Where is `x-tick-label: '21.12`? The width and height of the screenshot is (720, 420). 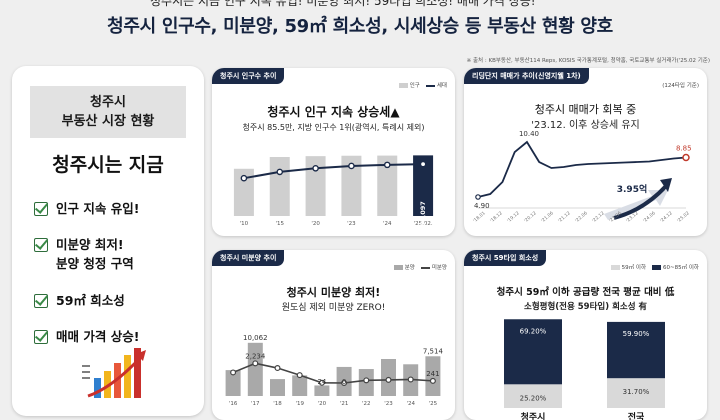 x-tick-label: '21.12 is located at coordinates (564, 217).